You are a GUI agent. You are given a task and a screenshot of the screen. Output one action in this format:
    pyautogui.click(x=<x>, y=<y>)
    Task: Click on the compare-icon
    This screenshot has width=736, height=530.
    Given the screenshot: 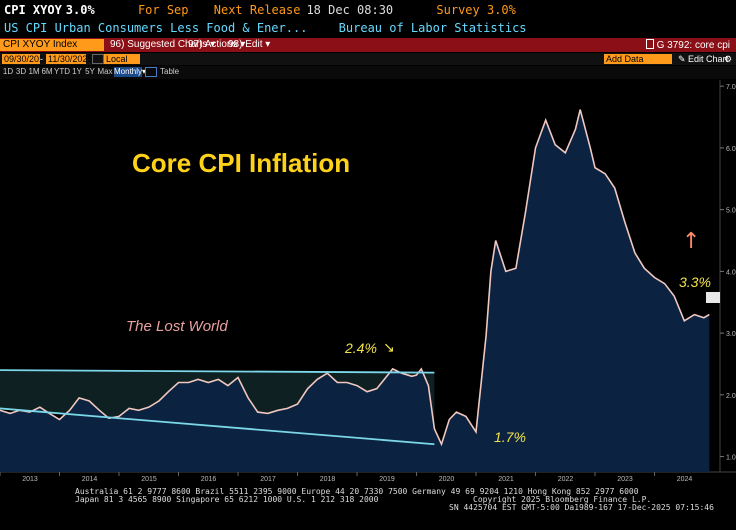 What is the action you would take?
    pyautogui.click(x=151, y=72)
    